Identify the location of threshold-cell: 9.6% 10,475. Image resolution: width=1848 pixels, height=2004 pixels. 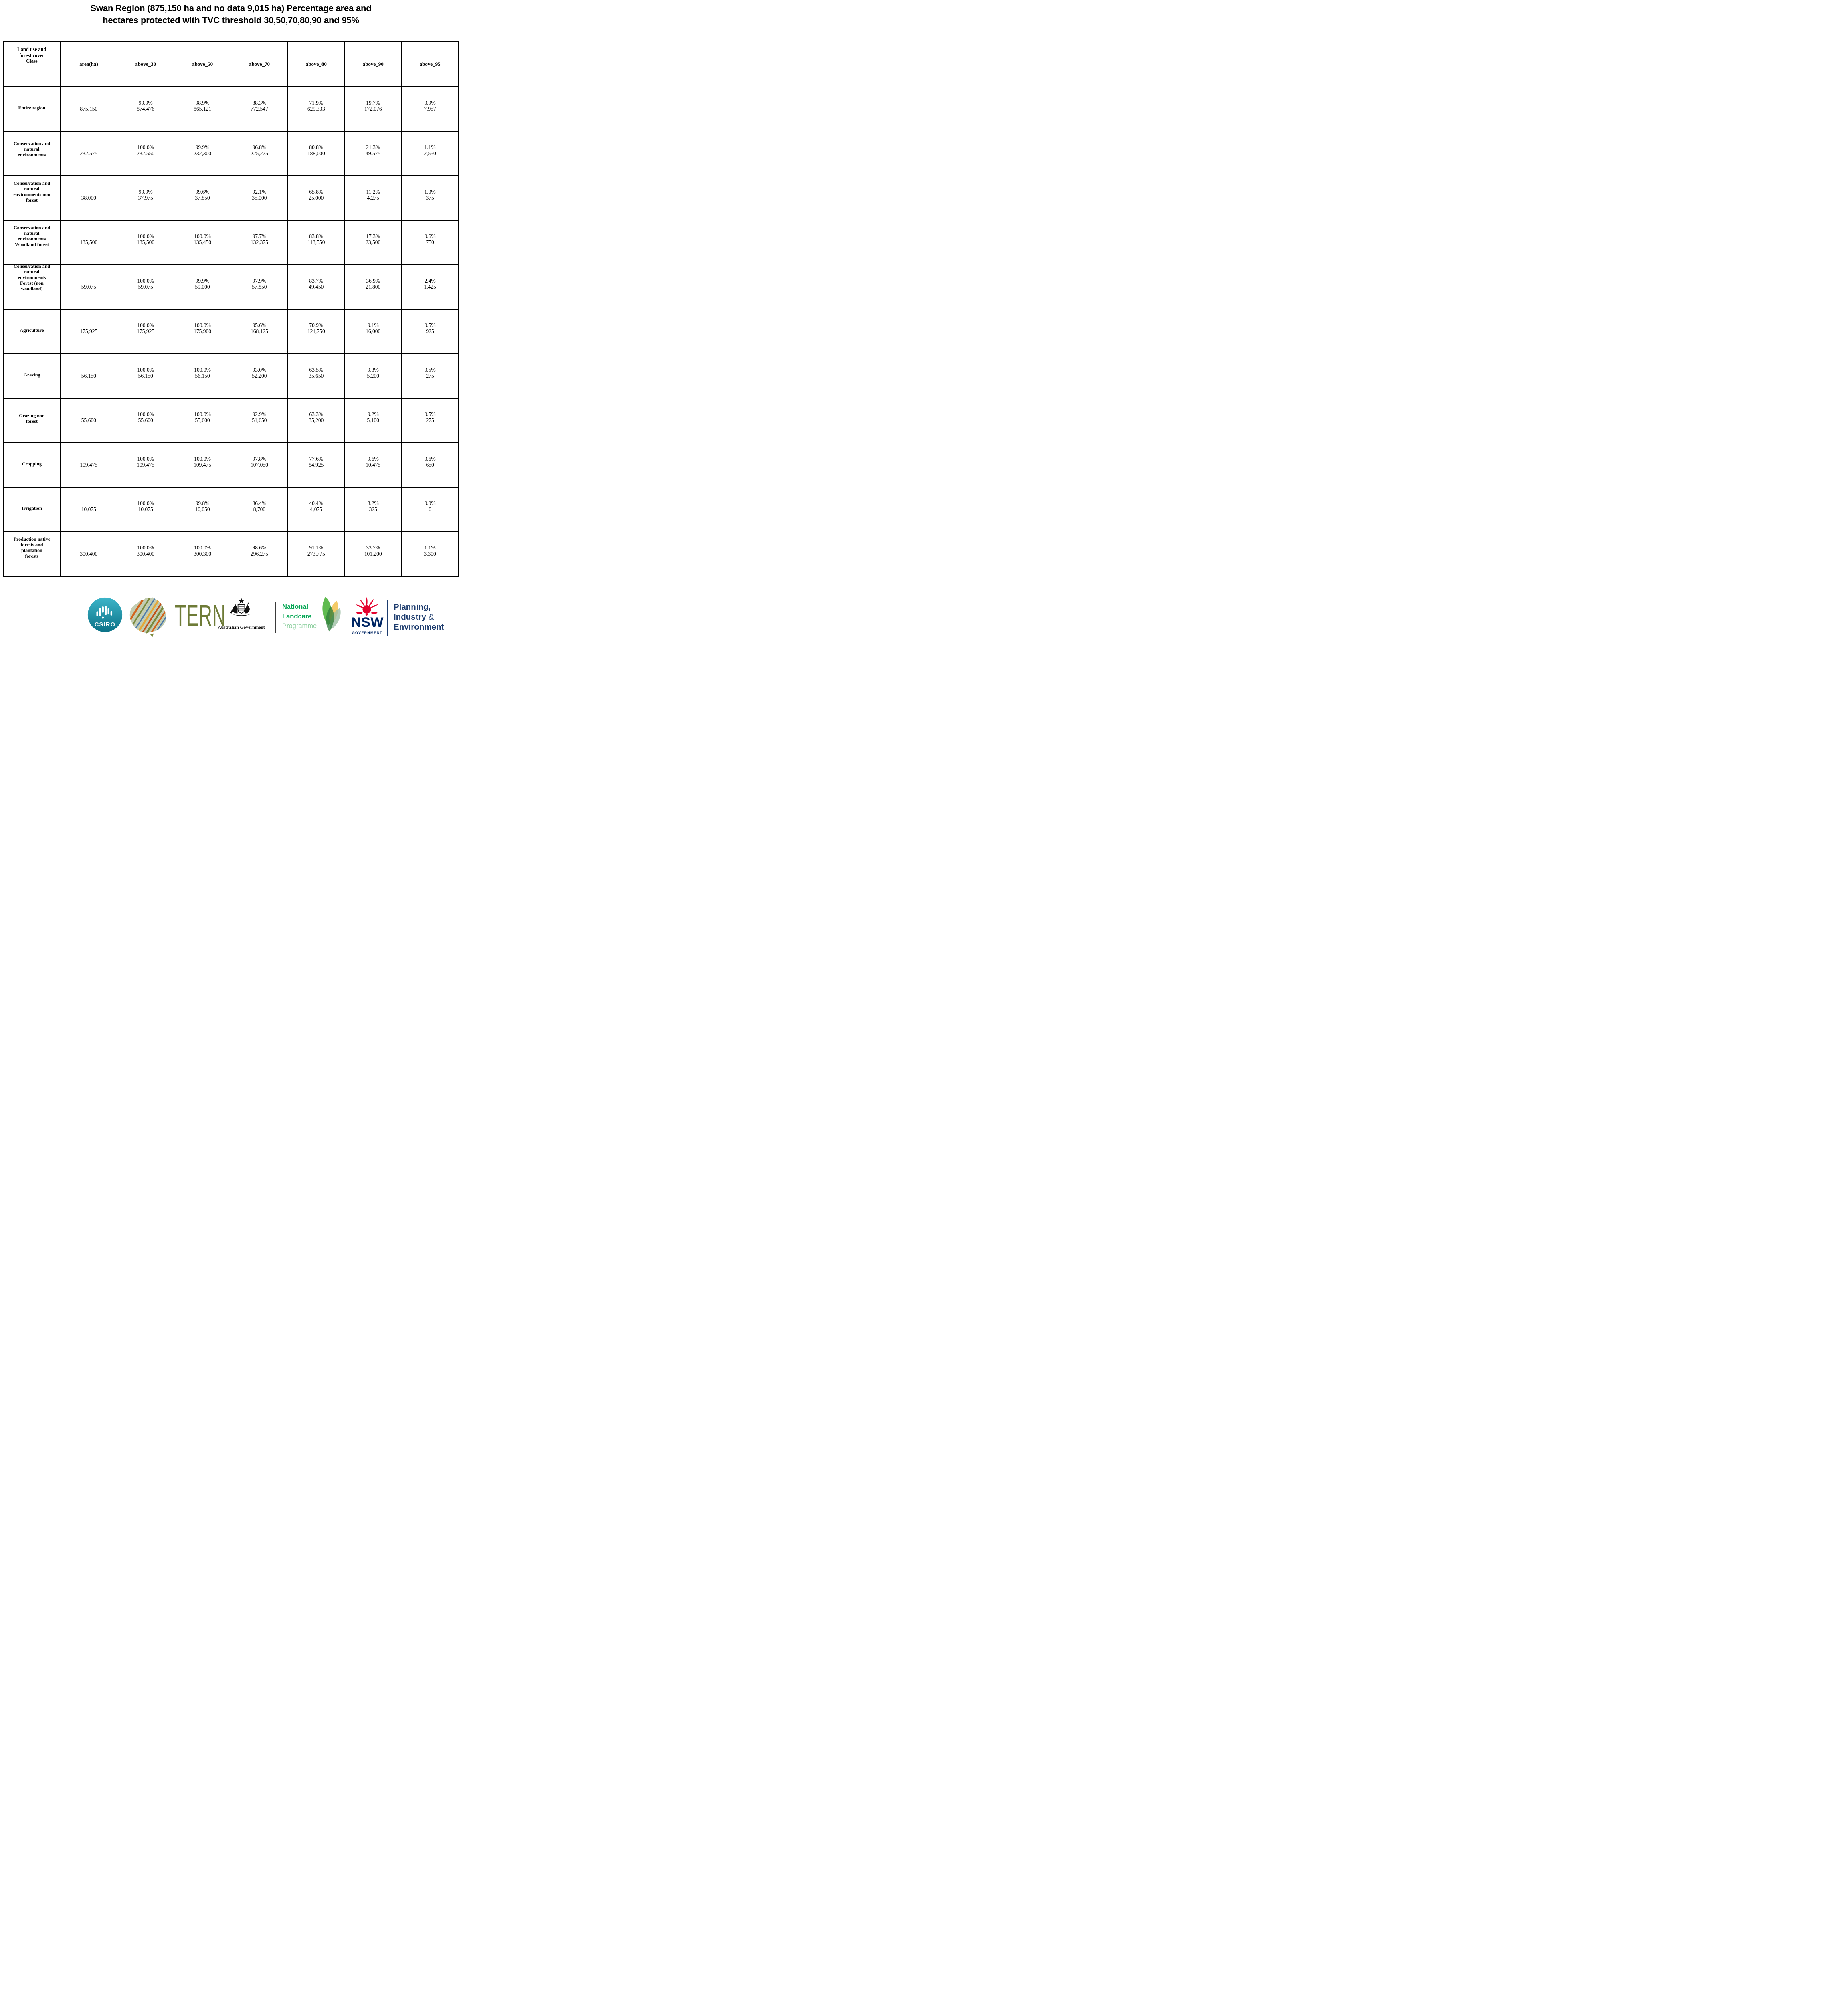
(373, 465).